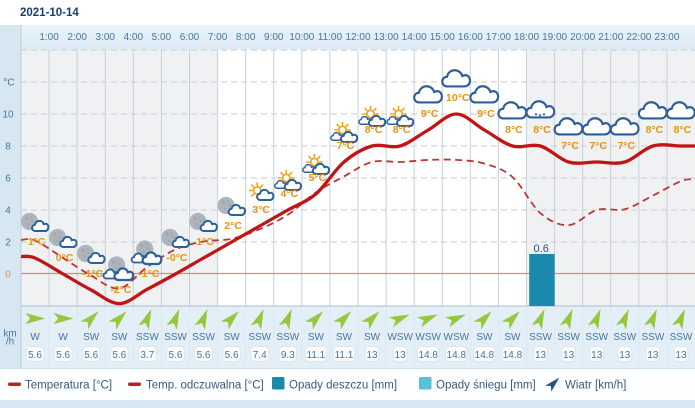  I want to click on svg-text: 7:00, so click(218, 37).